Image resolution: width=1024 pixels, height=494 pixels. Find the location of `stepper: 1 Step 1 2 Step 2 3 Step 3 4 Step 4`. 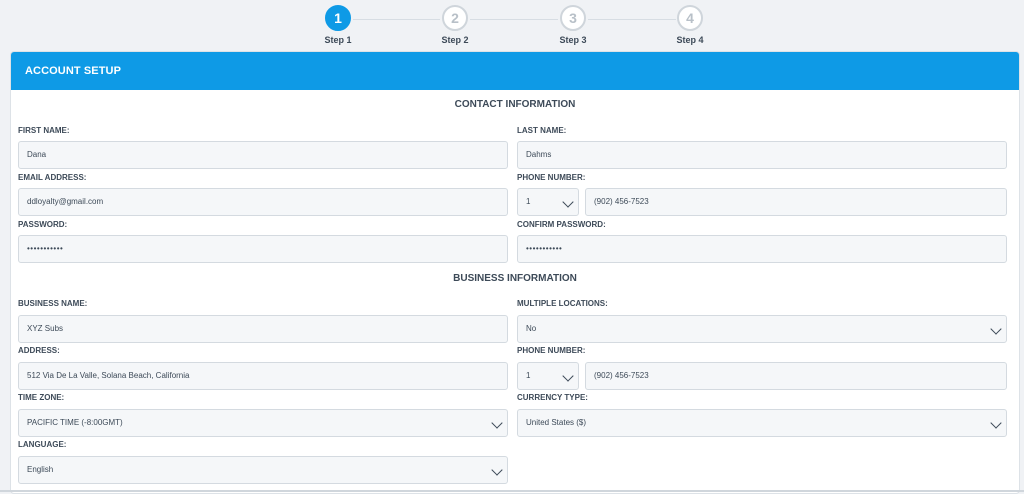

stepper: 1 Step 1 2 Step 2 3 Step 3 4 Step 4 is located at coordinates (512, 25).